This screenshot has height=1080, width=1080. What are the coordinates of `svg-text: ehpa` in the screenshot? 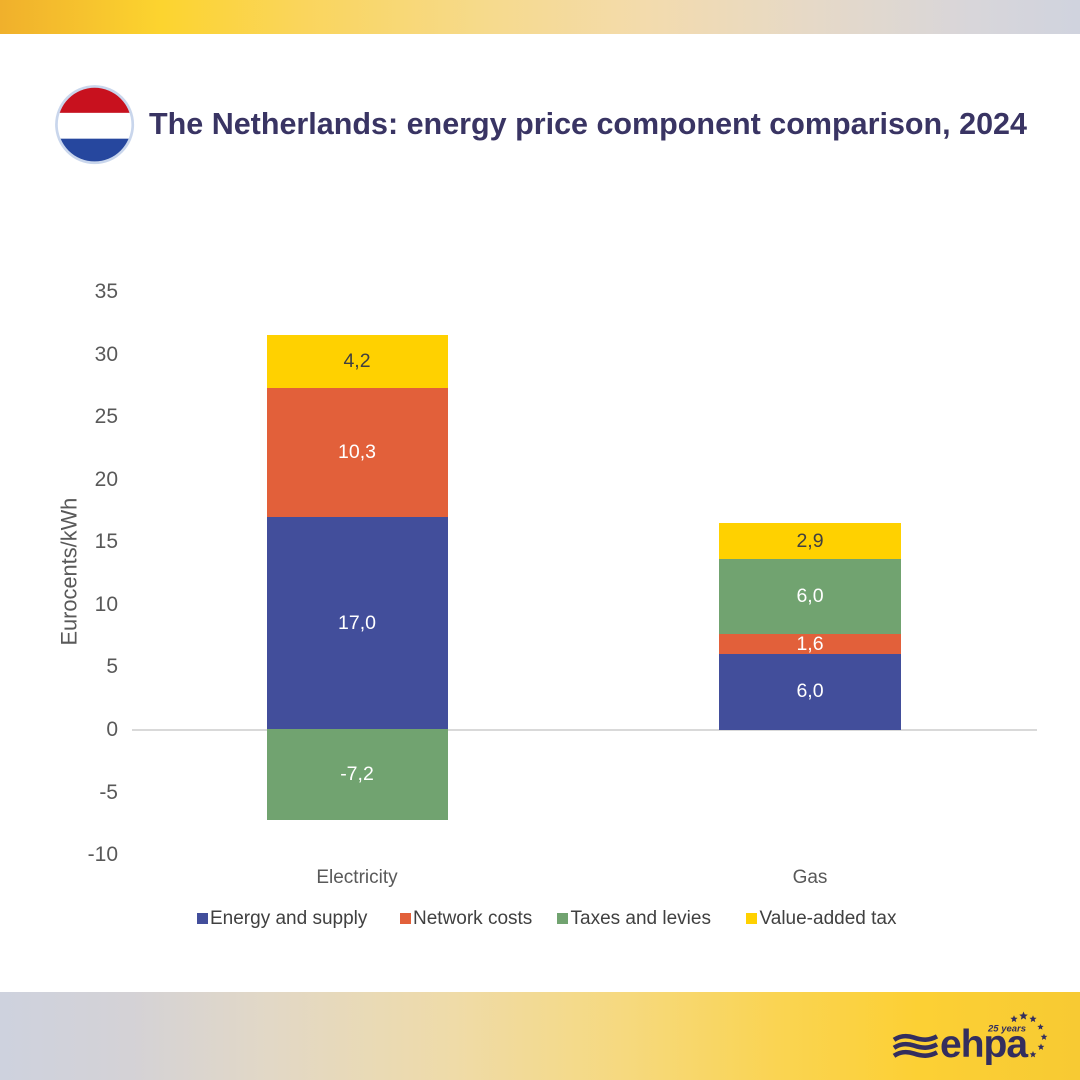 It's located at (984, 1044).